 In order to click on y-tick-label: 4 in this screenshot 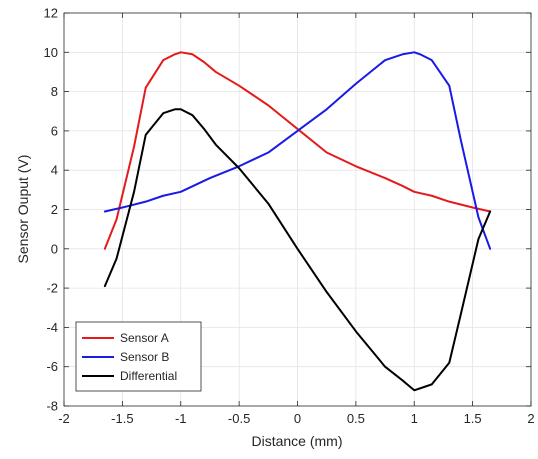, I will do `click(54, 170)`.